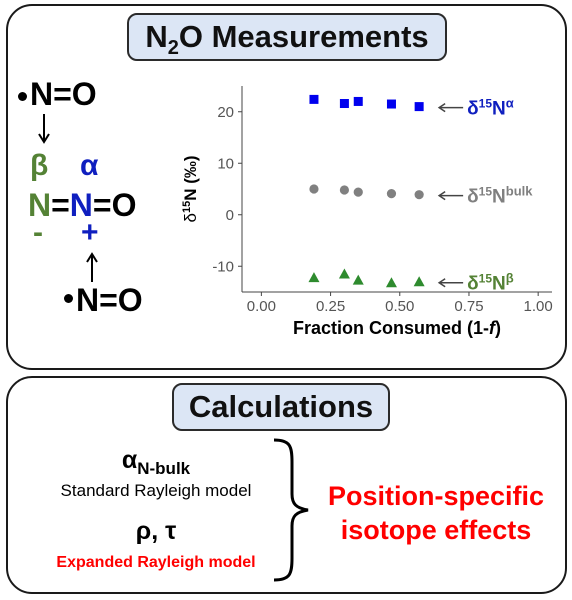  I want to click on y-axis-label: δ15N (‰), so click(190, 188).